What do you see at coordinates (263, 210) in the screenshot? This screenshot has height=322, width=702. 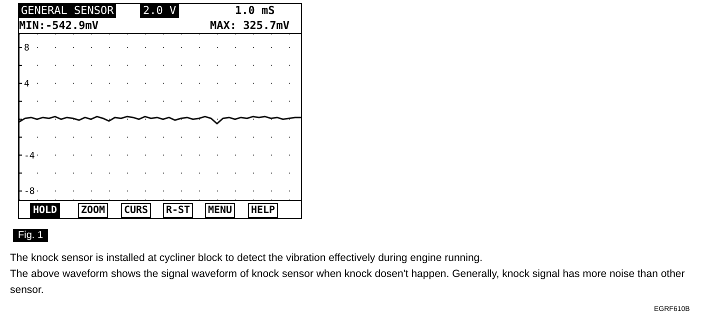 I see `text: HELP` at bounding box center [263, 210].